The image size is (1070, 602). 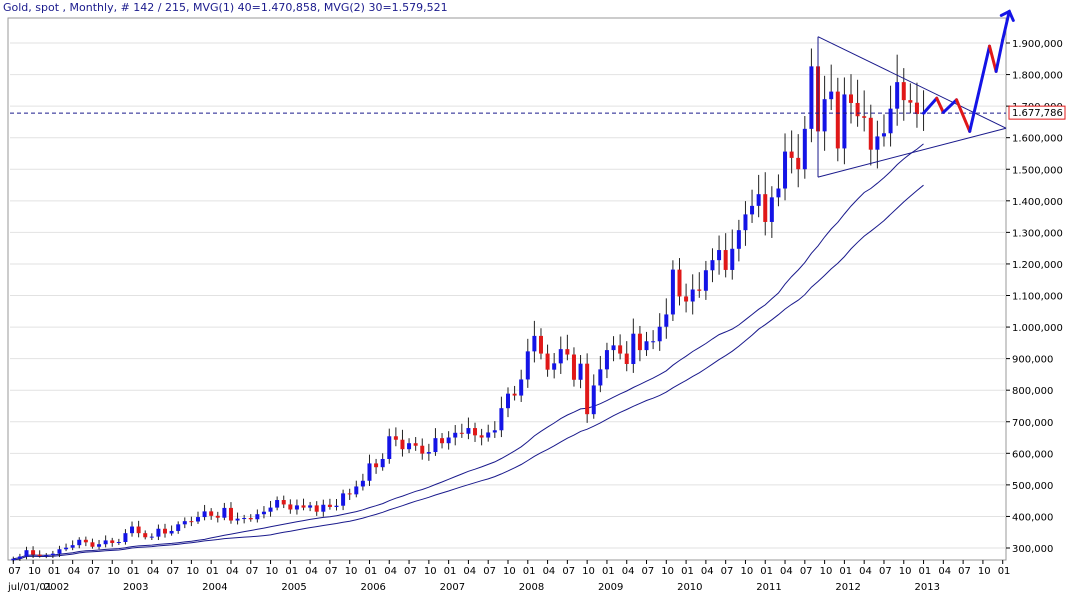 What do you see at coordinates (927, 587) in the screenshot?
I see `x-year-label: 2013` at bounding box center [927, 587].